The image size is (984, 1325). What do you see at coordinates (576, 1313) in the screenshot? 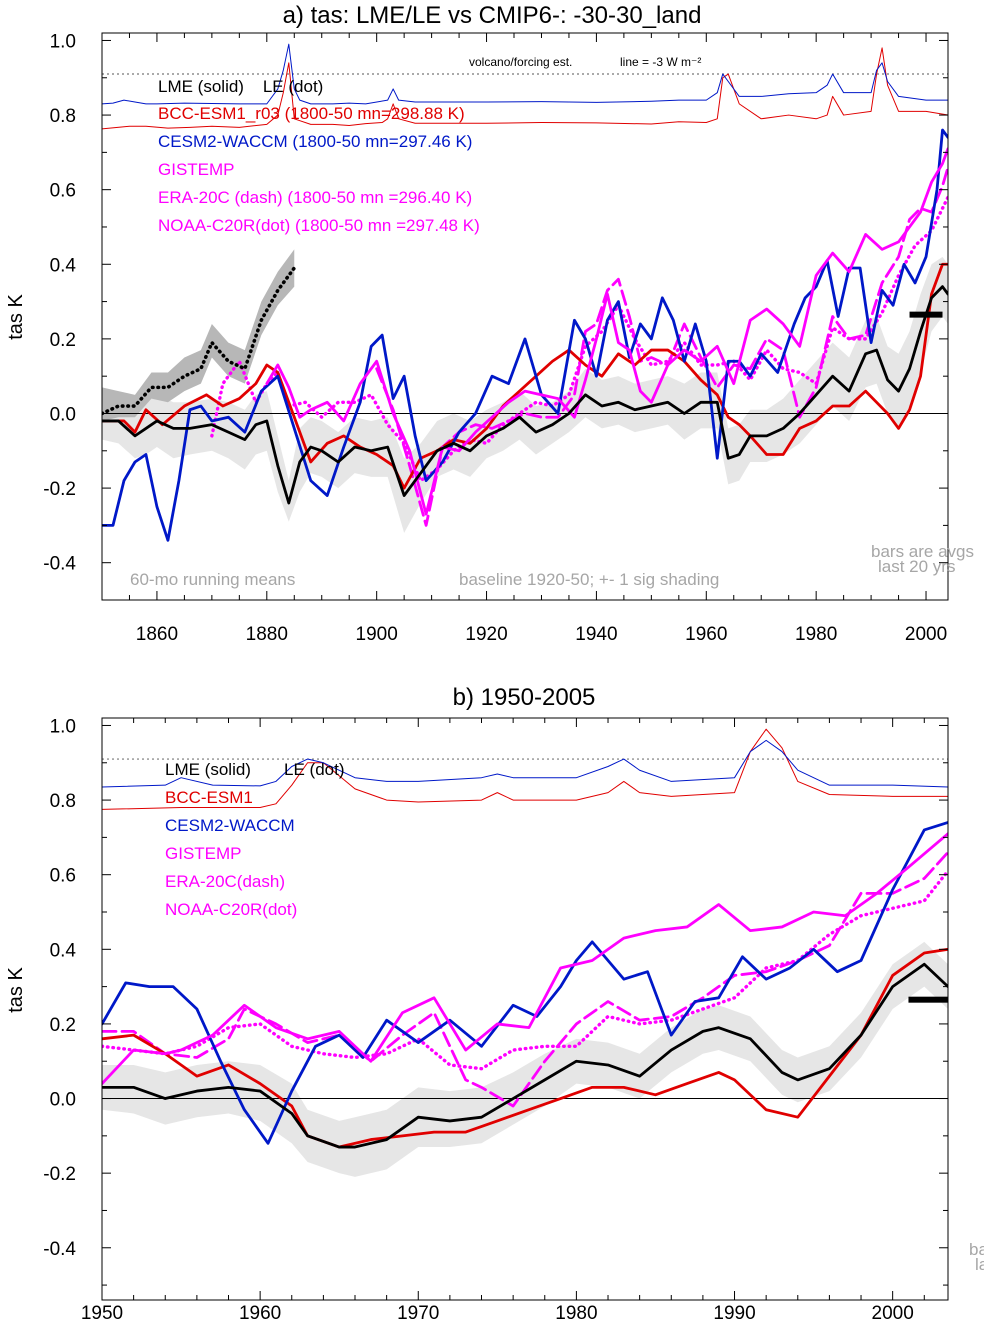
I see `panel-b-xtick-label: 1980` at bounding box center [576, 1313].